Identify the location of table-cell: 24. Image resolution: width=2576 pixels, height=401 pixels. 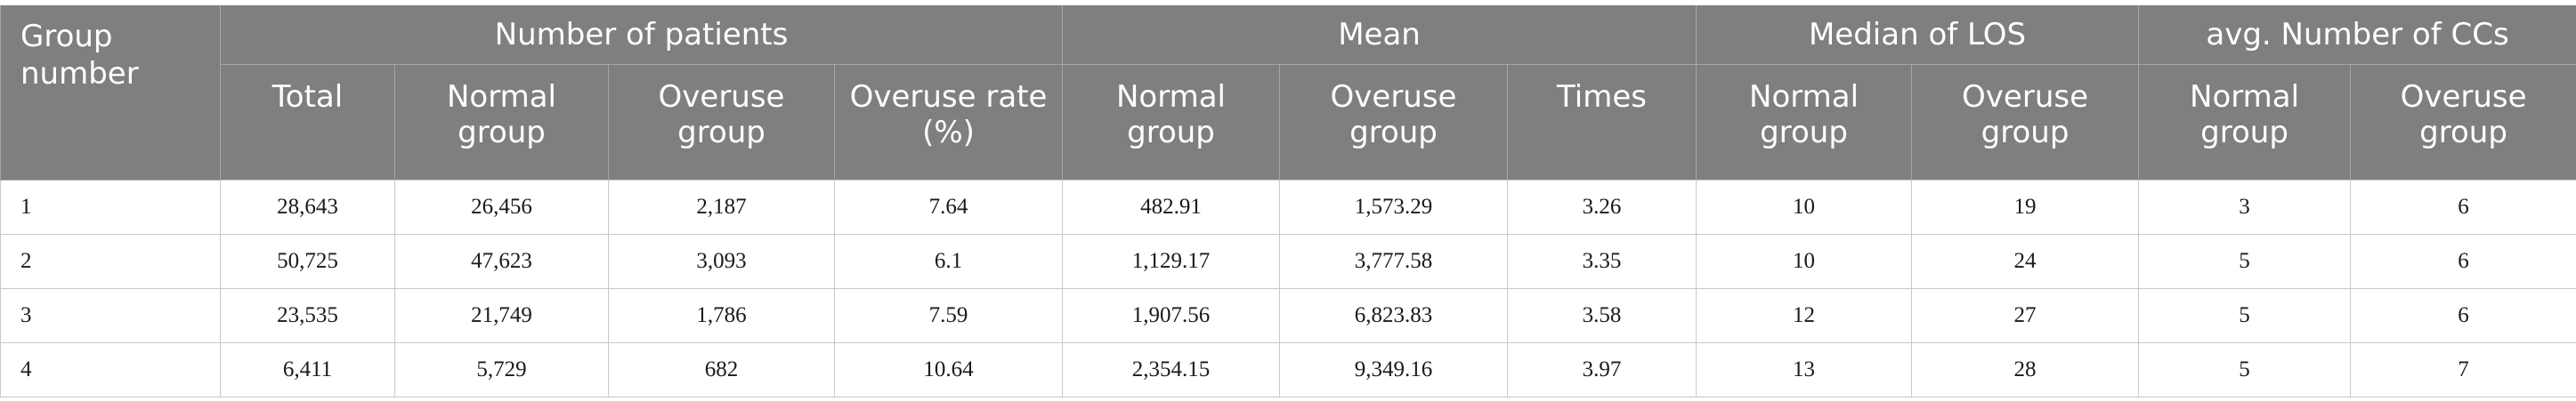
(2026, 261).